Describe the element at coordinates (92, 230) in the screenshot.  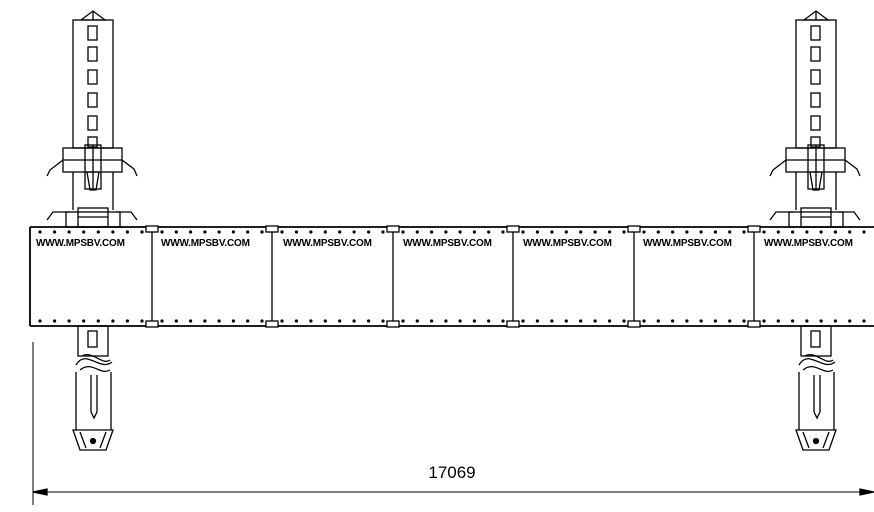
I see `spud-pole-left` at that location.